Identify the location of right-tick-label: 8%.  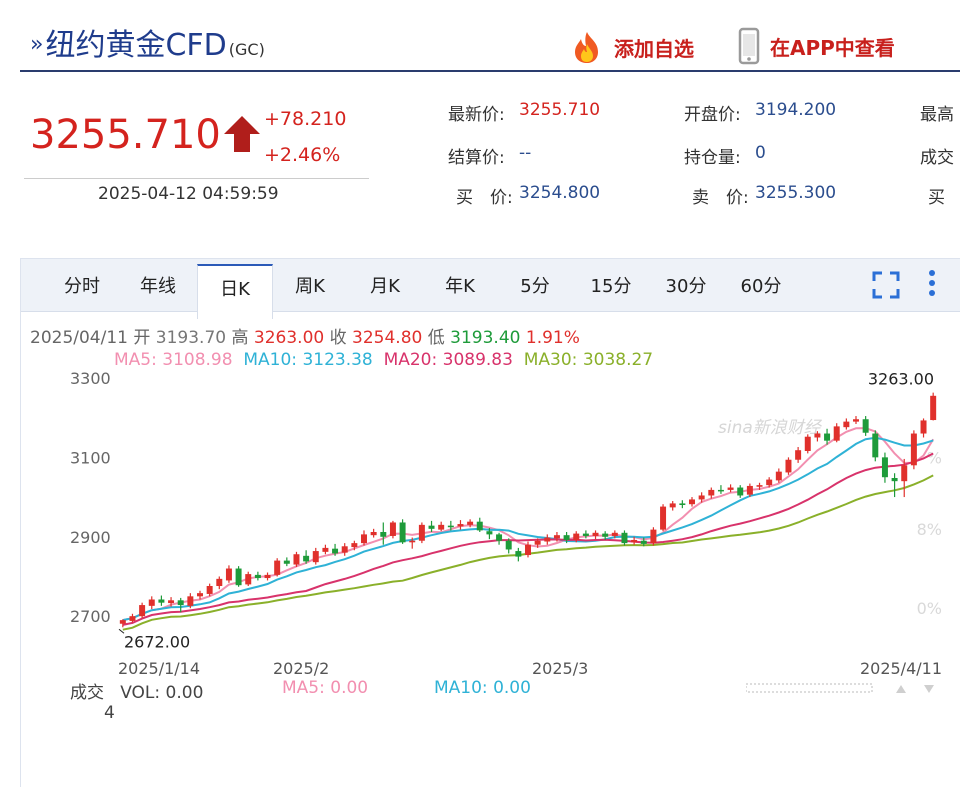
(929, 529).